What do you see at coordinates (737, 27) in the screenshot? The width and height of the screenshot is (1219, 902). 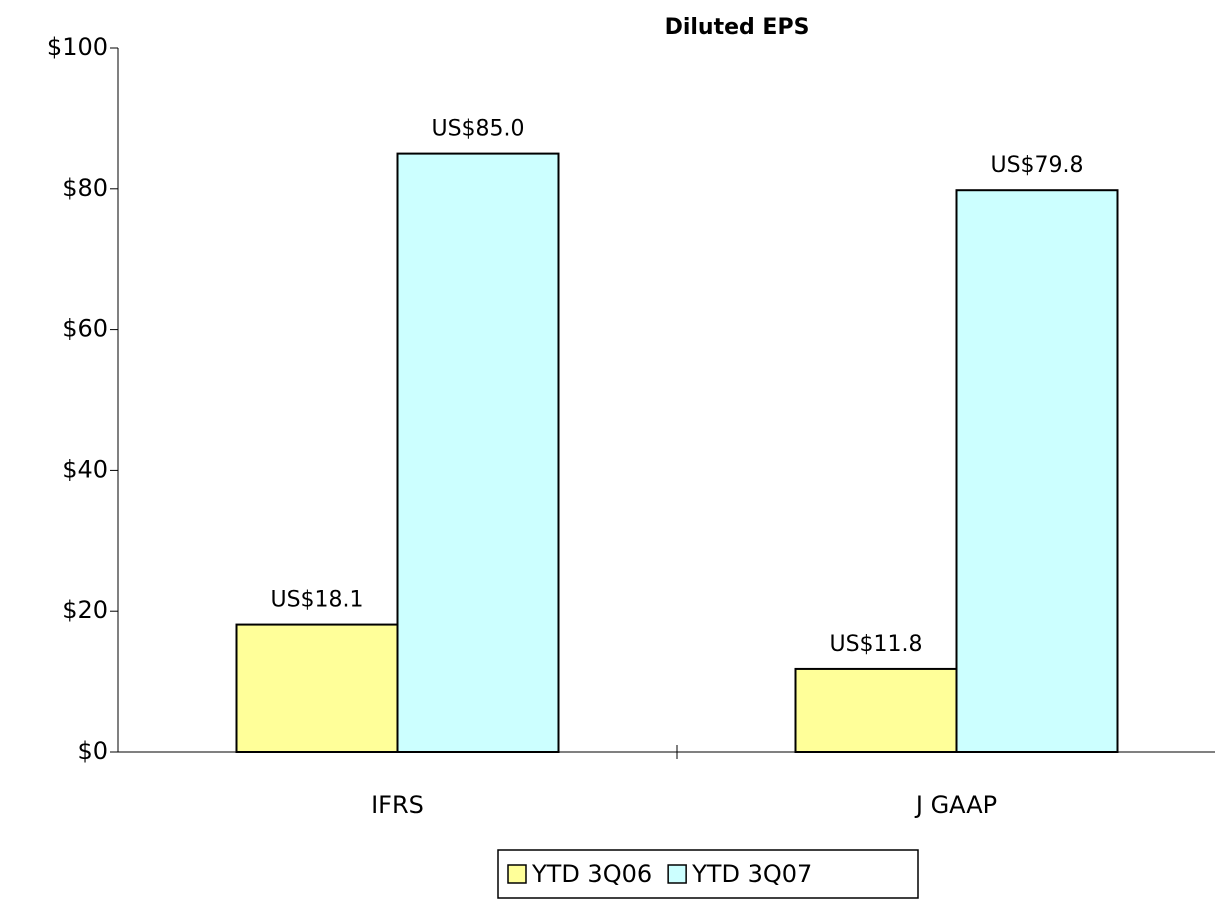 I see `chart-title: Diluted EPS` at bounding box center [737, 27].